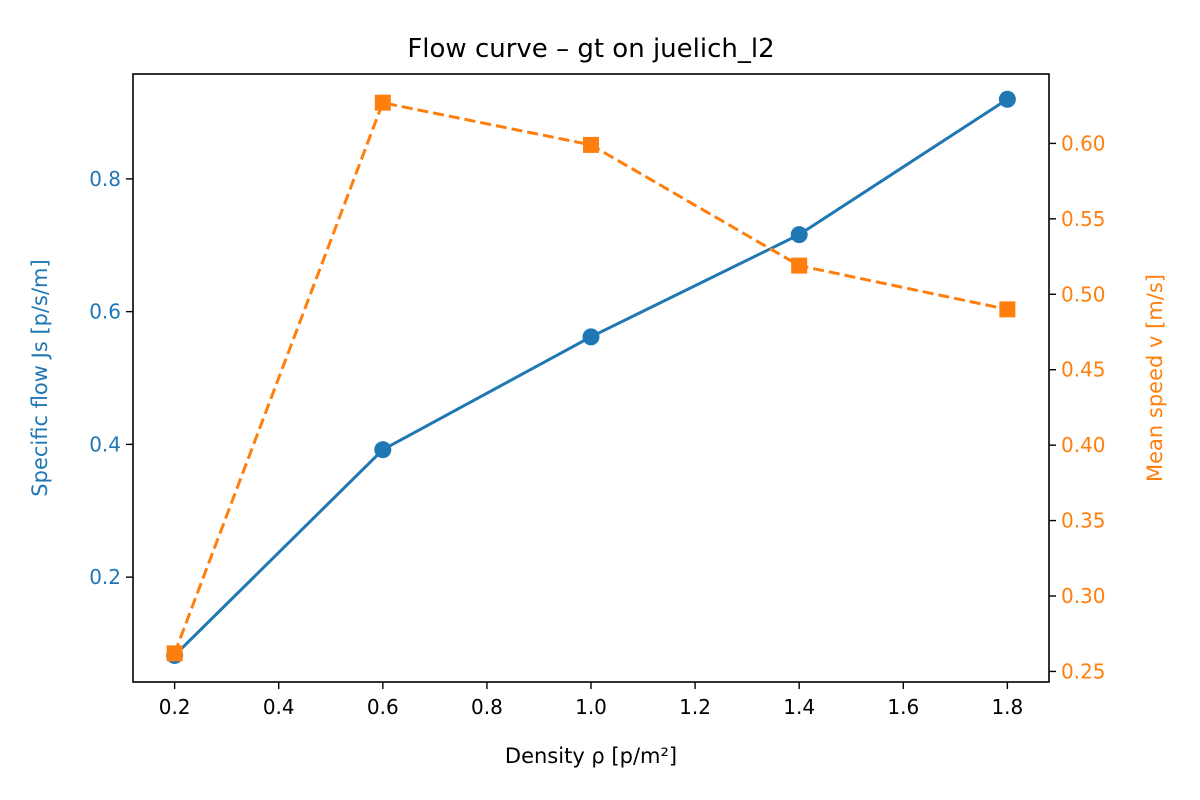 The height and width of the screenshot is (800, 1200). Describe the element at coordinates (1083, 143) in the screenshot. I see `right-y-tick-label: 0.60` at that location.